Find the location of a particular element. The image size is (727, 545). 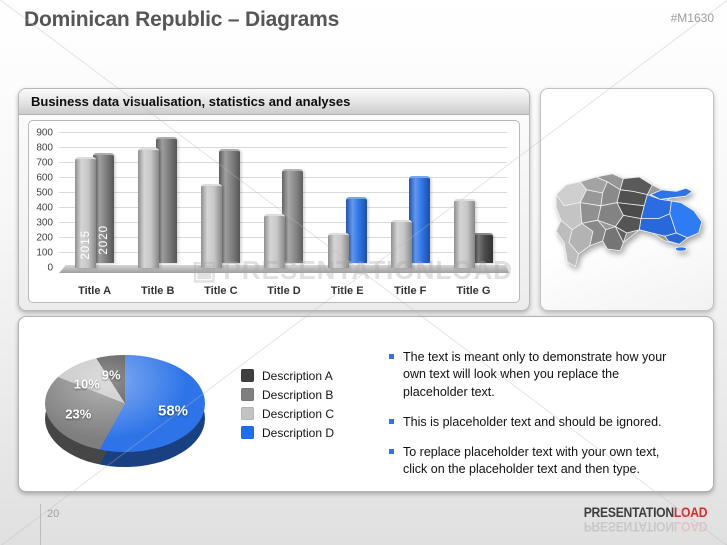

map-card is located at coordinates (627, 199).